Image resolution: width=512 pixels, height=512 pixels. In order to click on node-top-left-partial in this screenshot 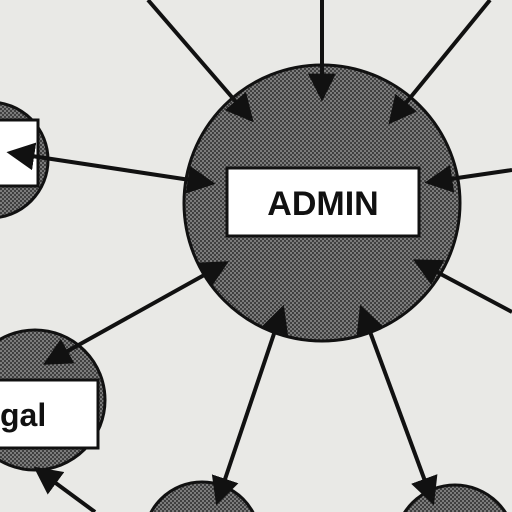, I will do `click(25, 160)`.